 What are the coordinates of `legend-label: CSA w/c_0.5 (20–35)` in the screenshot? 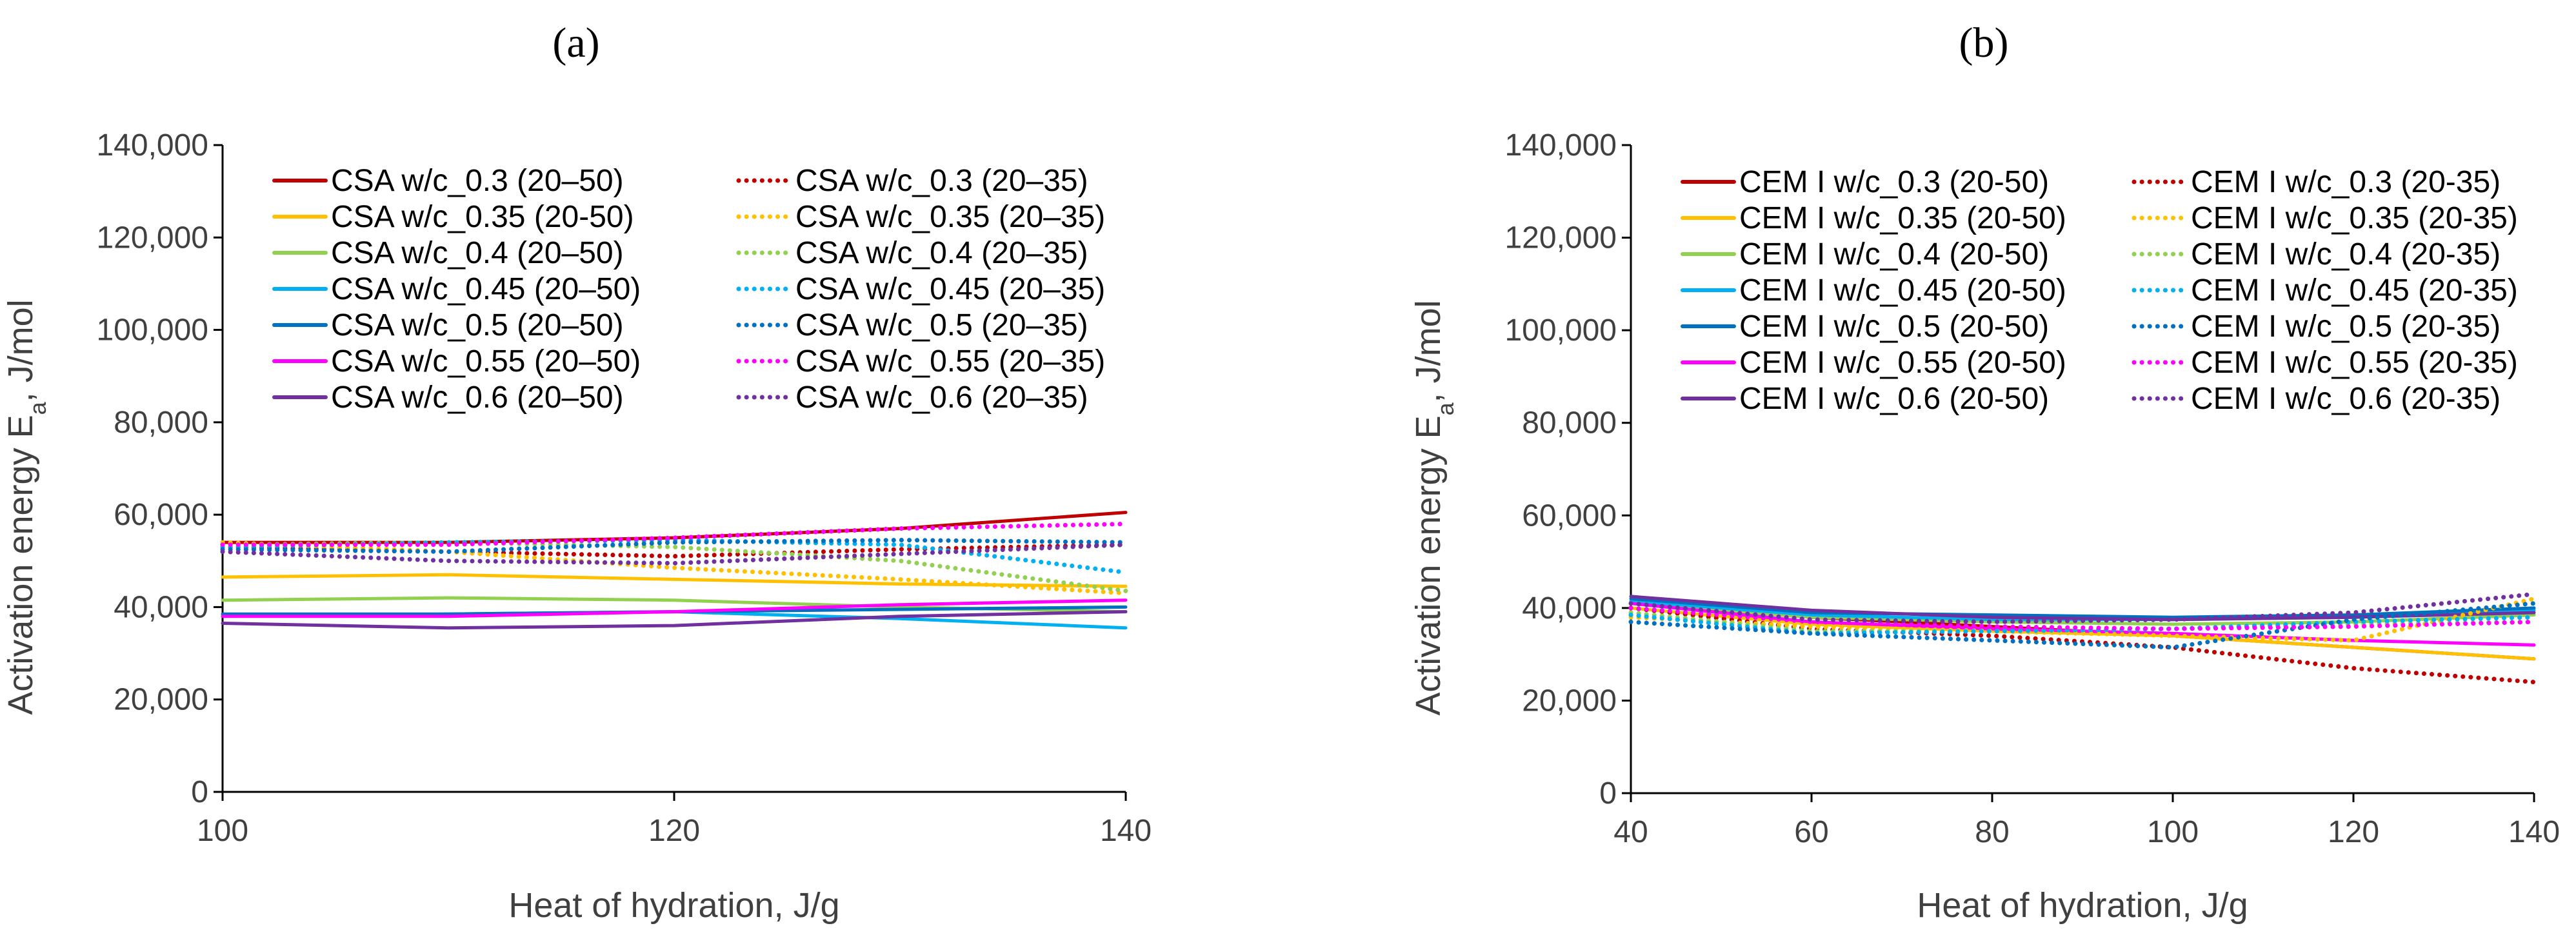 It's located at (941, 325).